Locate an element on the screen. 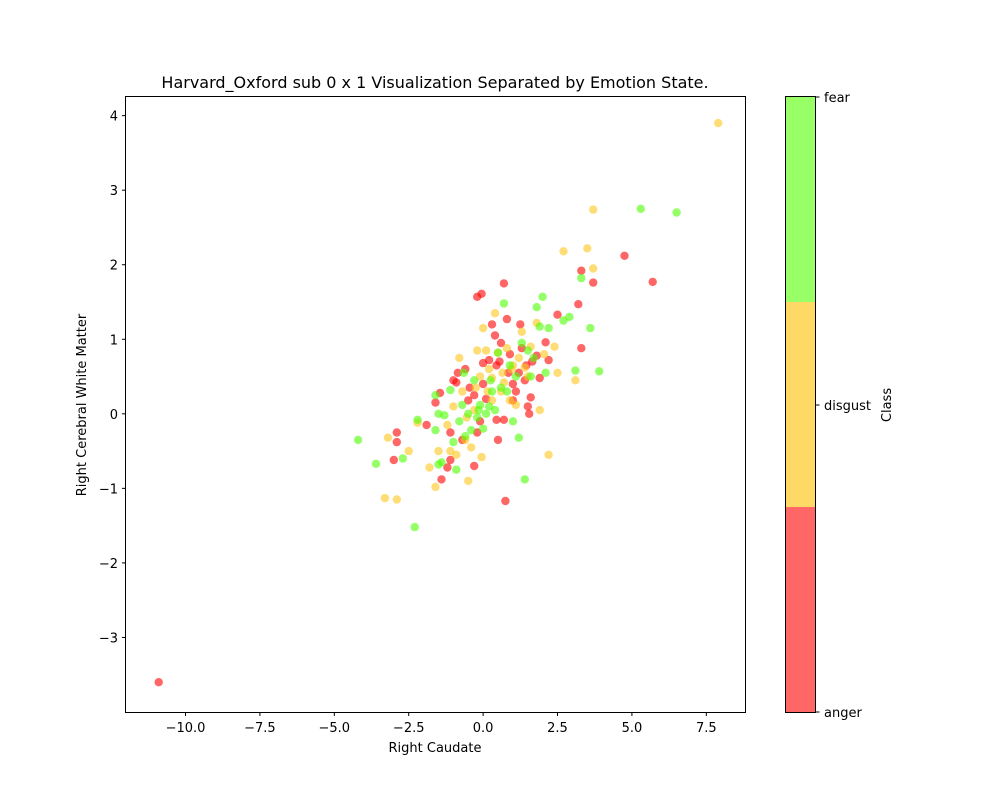  y-tick-label: −1 is located at coordinates (108, 489).